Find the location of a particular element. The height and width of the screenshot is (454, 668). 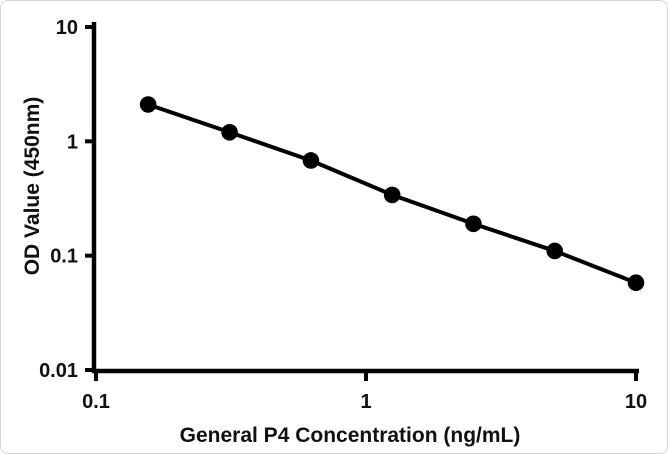

x-axis-tick-label: 0.1 is located at coordinates (96, 402).